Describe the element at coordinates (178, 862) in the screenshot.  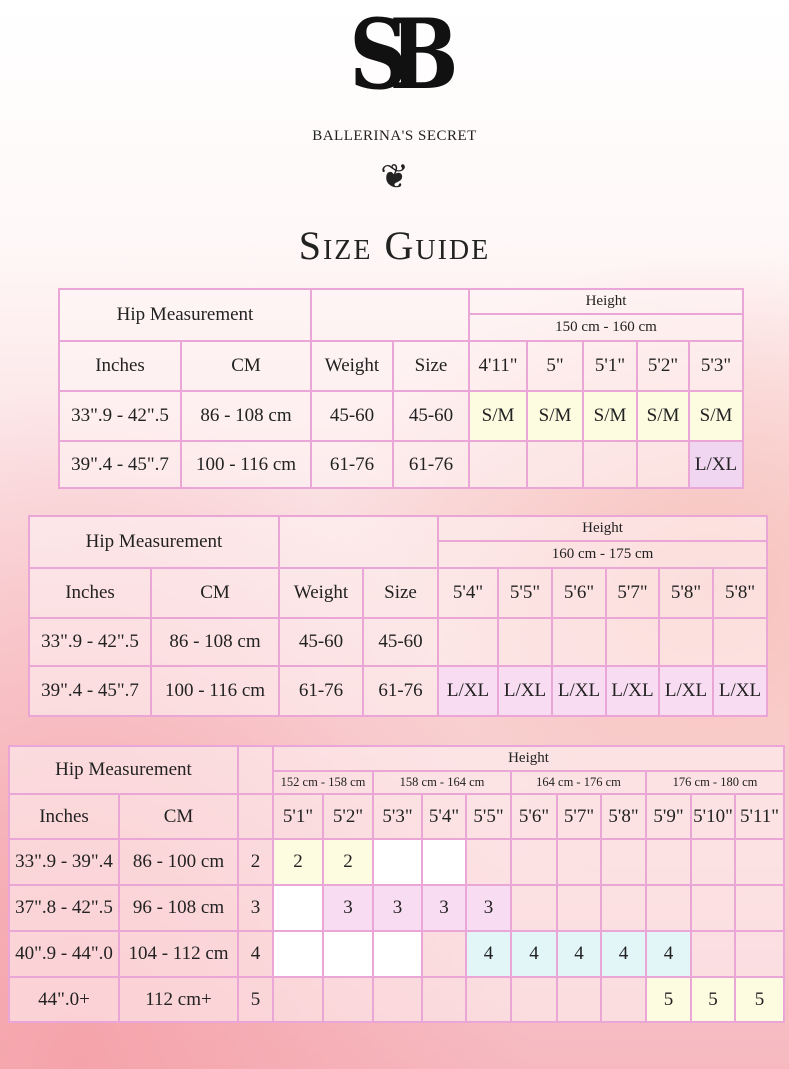
I see `table-cell: 86 - 100 cm` at that location.